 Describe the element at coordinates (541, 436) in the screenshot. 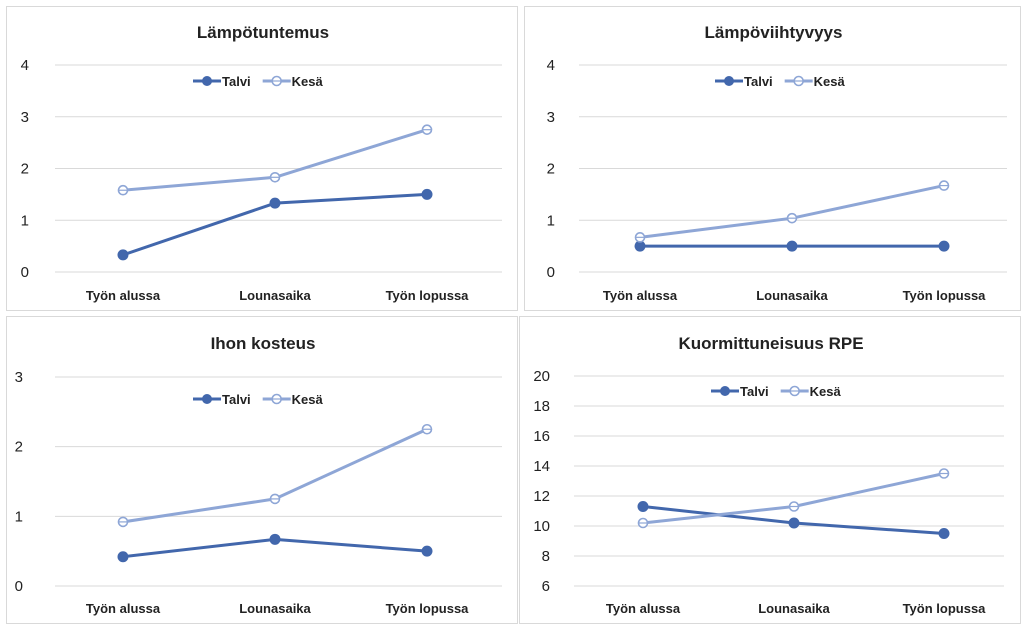

I see `y-tick-label: 16` at that location.